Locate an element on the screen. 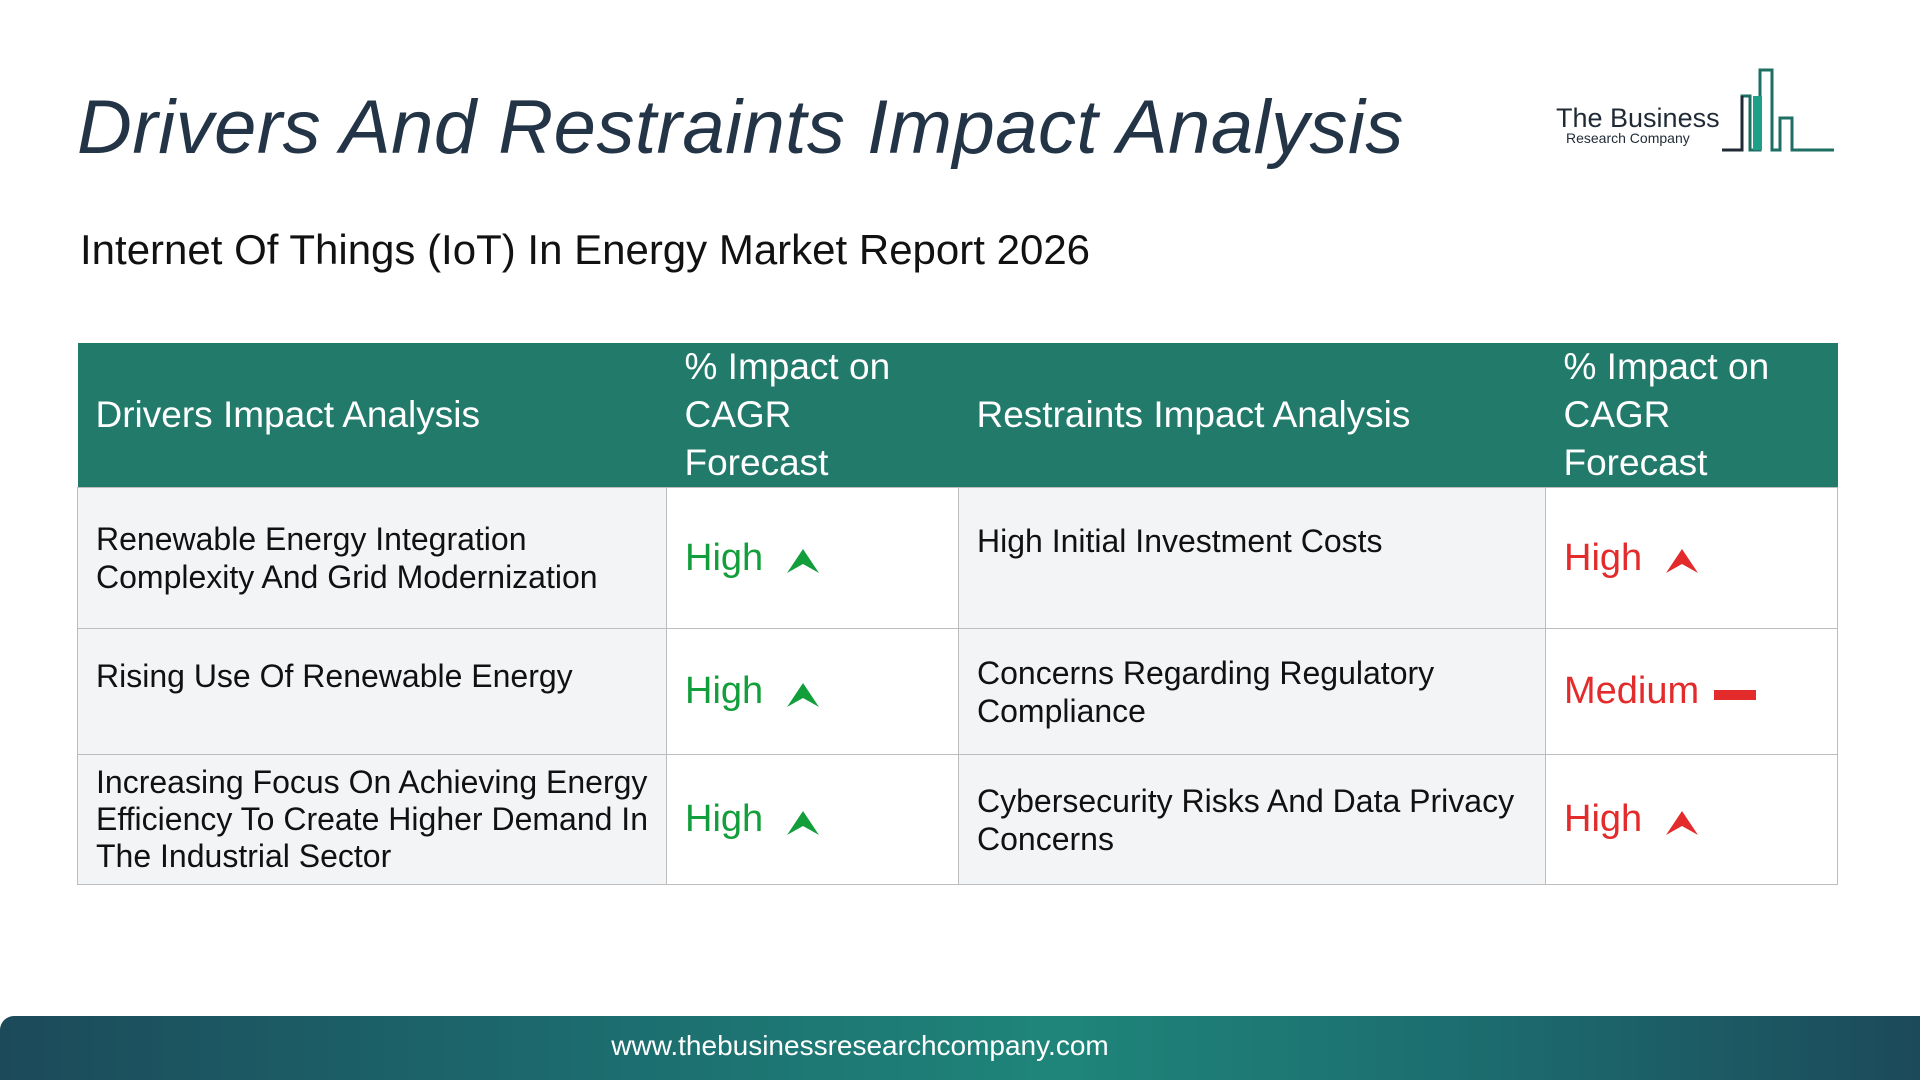  logo-tagline: Research Company is located at coordinates (1628, 138).